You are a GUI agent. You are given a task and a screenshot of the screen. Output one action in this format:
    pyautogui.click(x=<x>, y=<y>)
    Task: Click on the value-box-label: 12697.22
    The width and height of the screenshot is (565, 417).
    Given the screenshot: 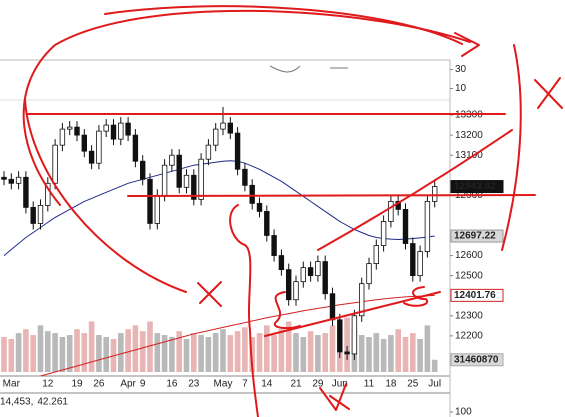 What is the action you would take?
    pyautogui.click(x=475, y=236)
    